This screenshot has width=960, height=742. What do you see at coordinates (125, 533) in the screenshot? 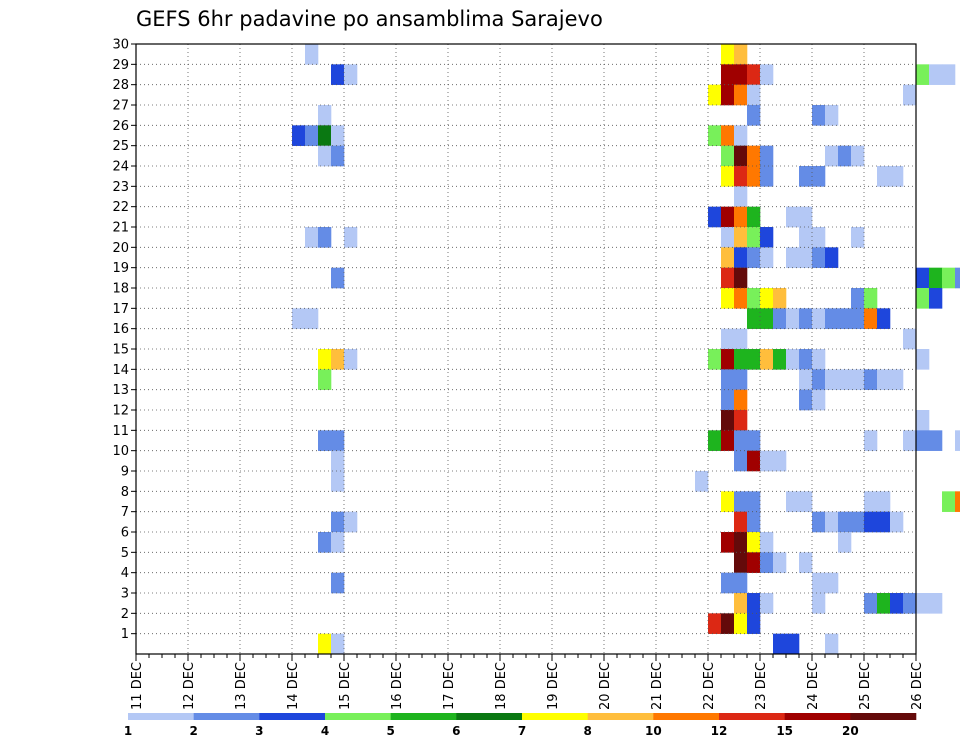
I see `y-tick-label: 6` at bounding box center [125, 533].